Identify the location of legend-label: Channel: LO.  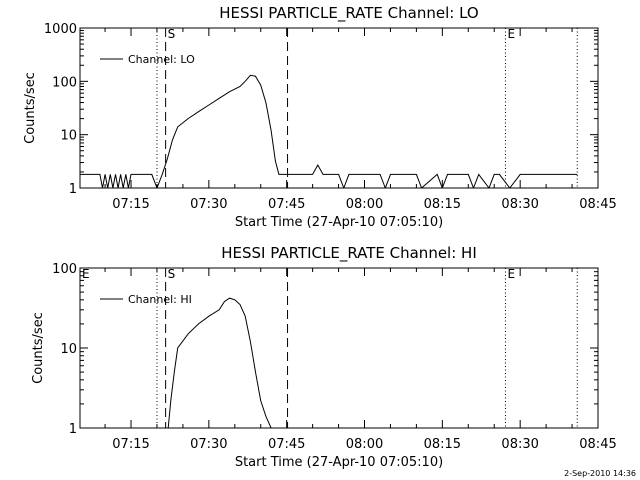
(161, 59).